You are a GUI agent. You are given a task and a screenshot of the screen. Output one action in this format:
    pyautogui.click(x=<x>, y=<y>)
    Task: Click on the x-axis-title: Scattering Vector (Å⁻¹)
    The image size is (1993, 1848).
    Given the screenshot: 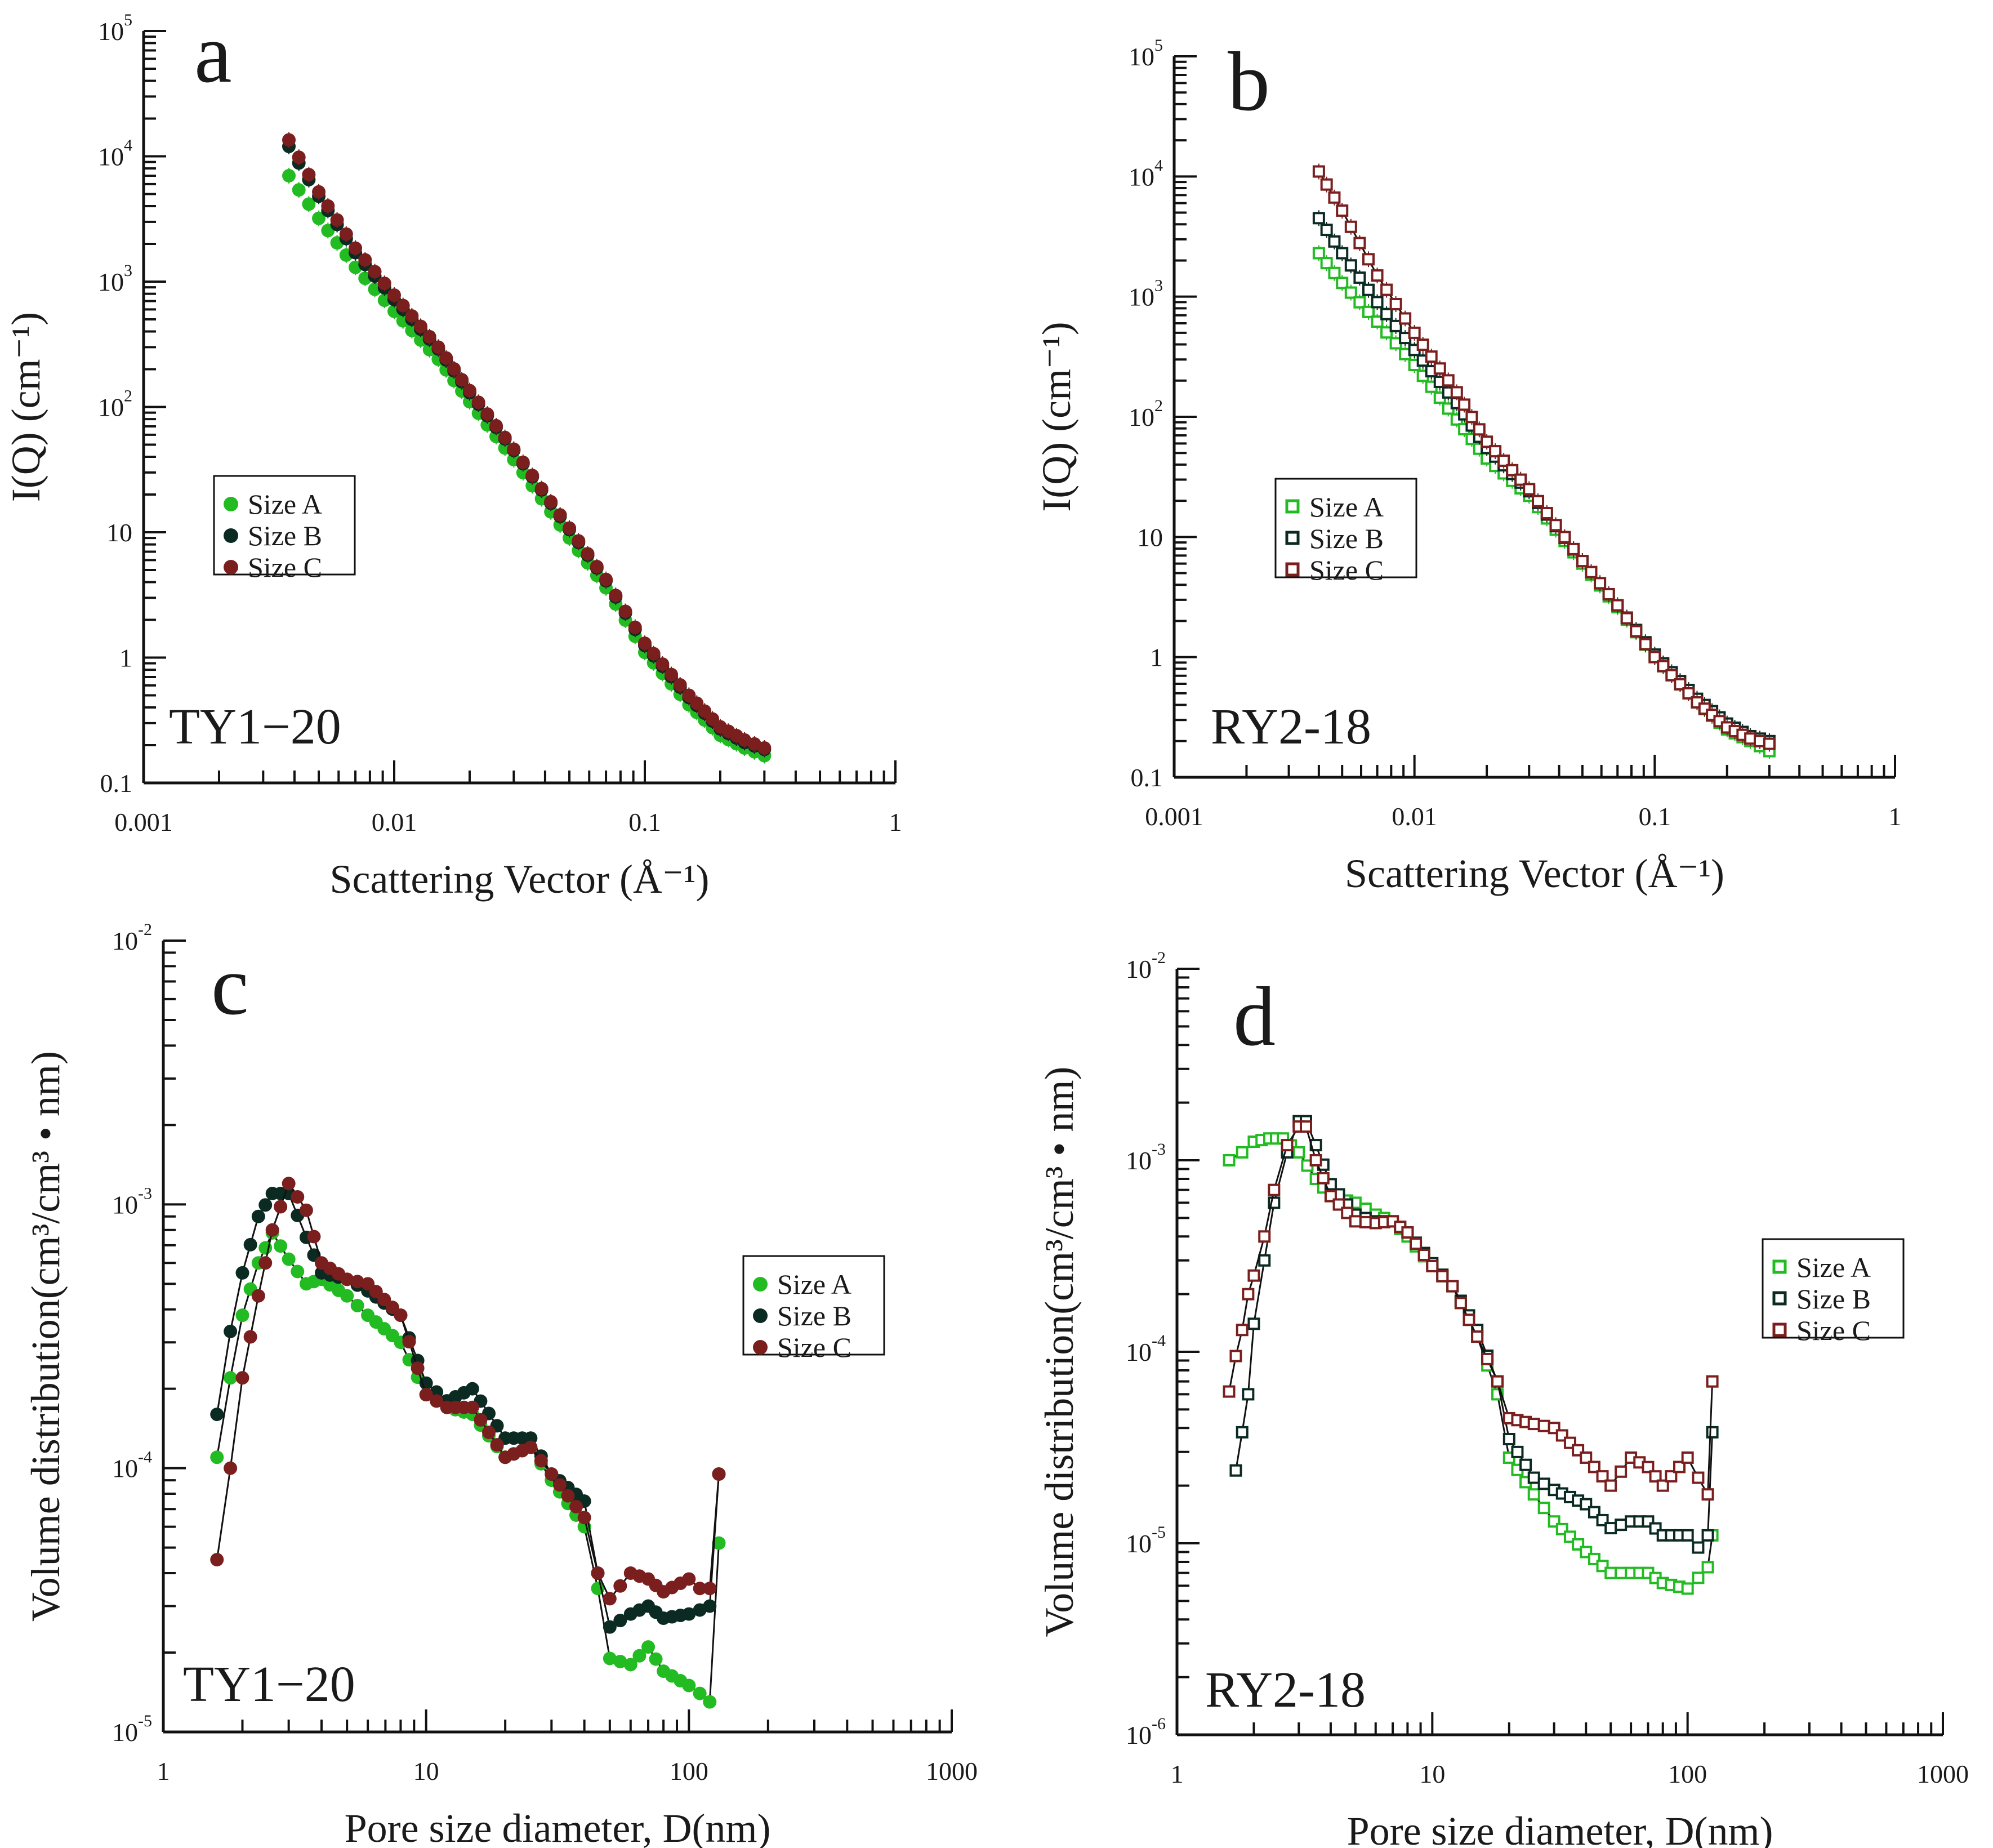 What is the action you would take?
    pyautogui.click(x=1534, y=873)
    